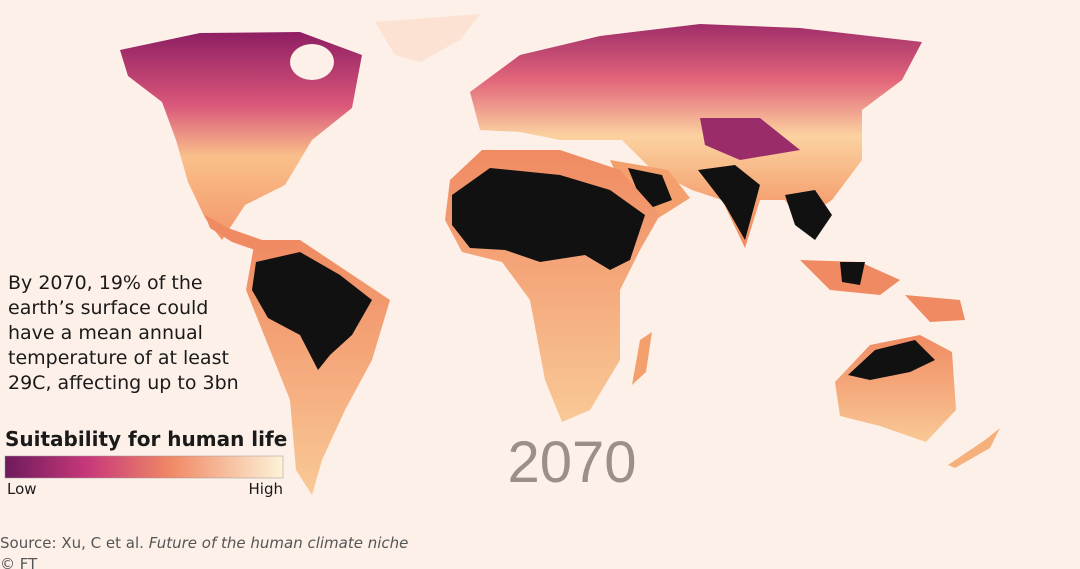 The image size is (1080, 569). I want to click on year-label: 2070, so click(571, 462).